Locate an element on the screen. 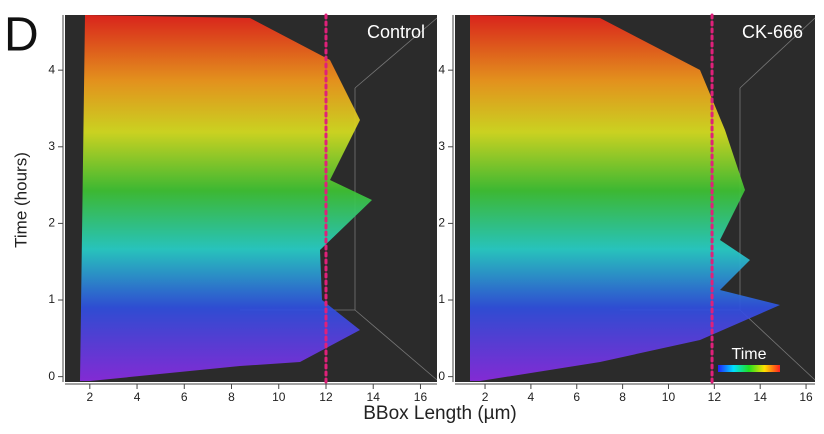 Image resolution: width=824 pixels, height=434 pixels. panel-title: Control is located at coordinates (396, 32).